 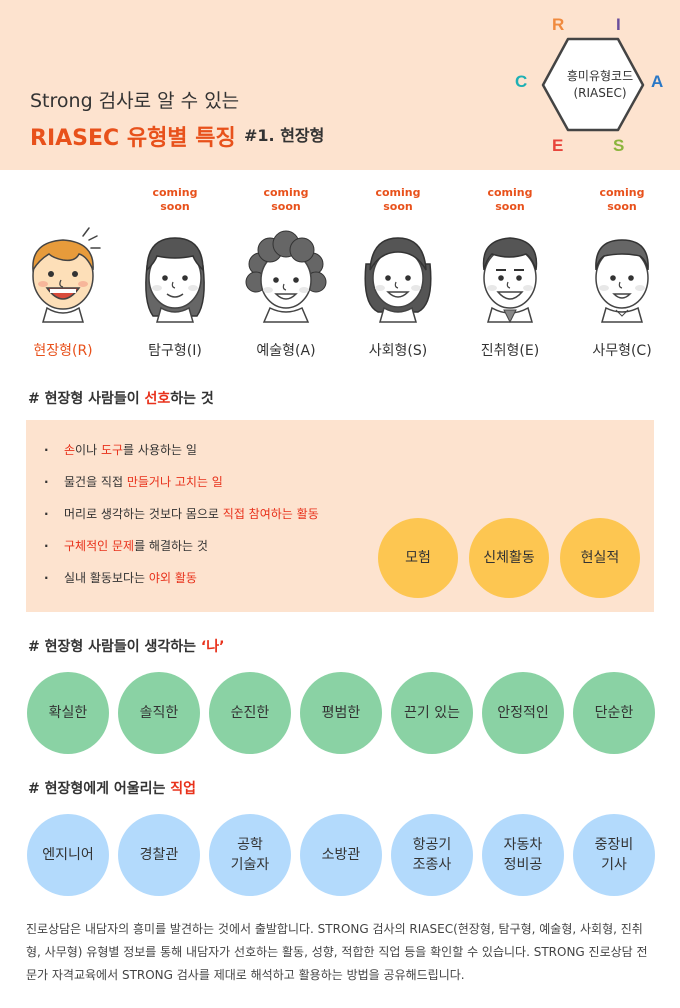 I want to click on trait-circle: 단순한, so click(x=614, y=713).